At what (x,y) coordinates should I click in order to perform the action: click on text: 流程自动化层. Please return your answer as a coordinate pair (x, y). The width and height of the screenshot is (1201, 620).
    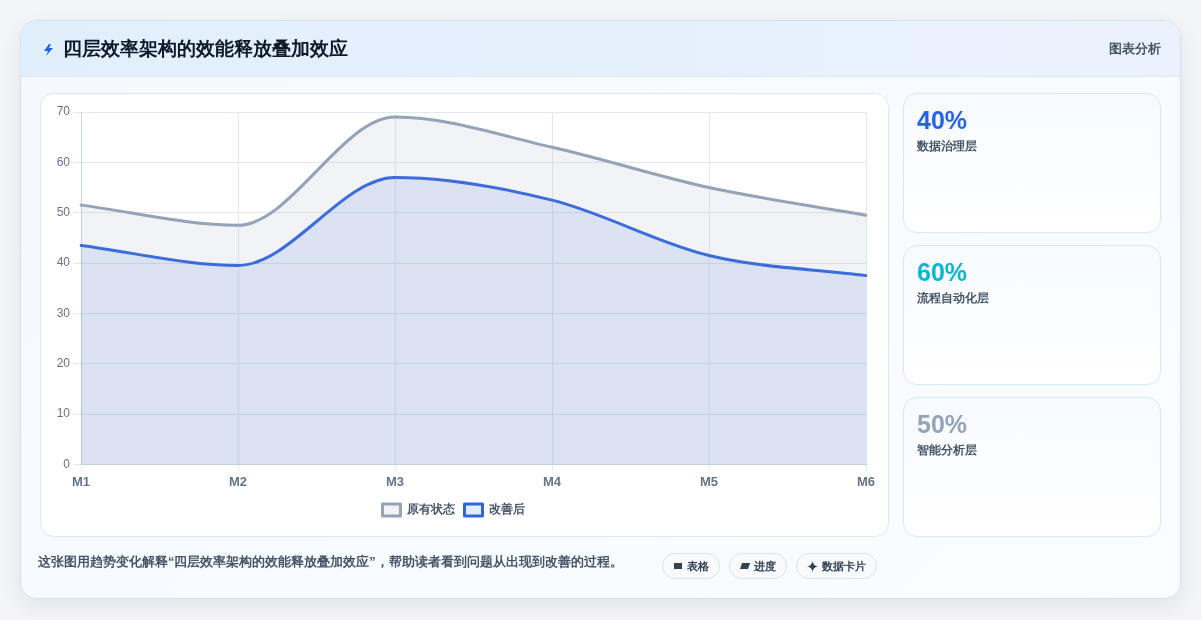
    Looking at the image, I should click on (953, 298).